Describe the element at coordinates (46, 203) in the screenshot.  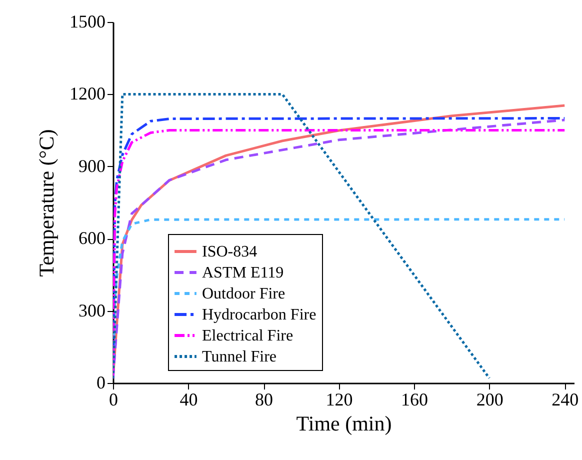
I see `y-axis-title: Temperature (°C)` at that location.